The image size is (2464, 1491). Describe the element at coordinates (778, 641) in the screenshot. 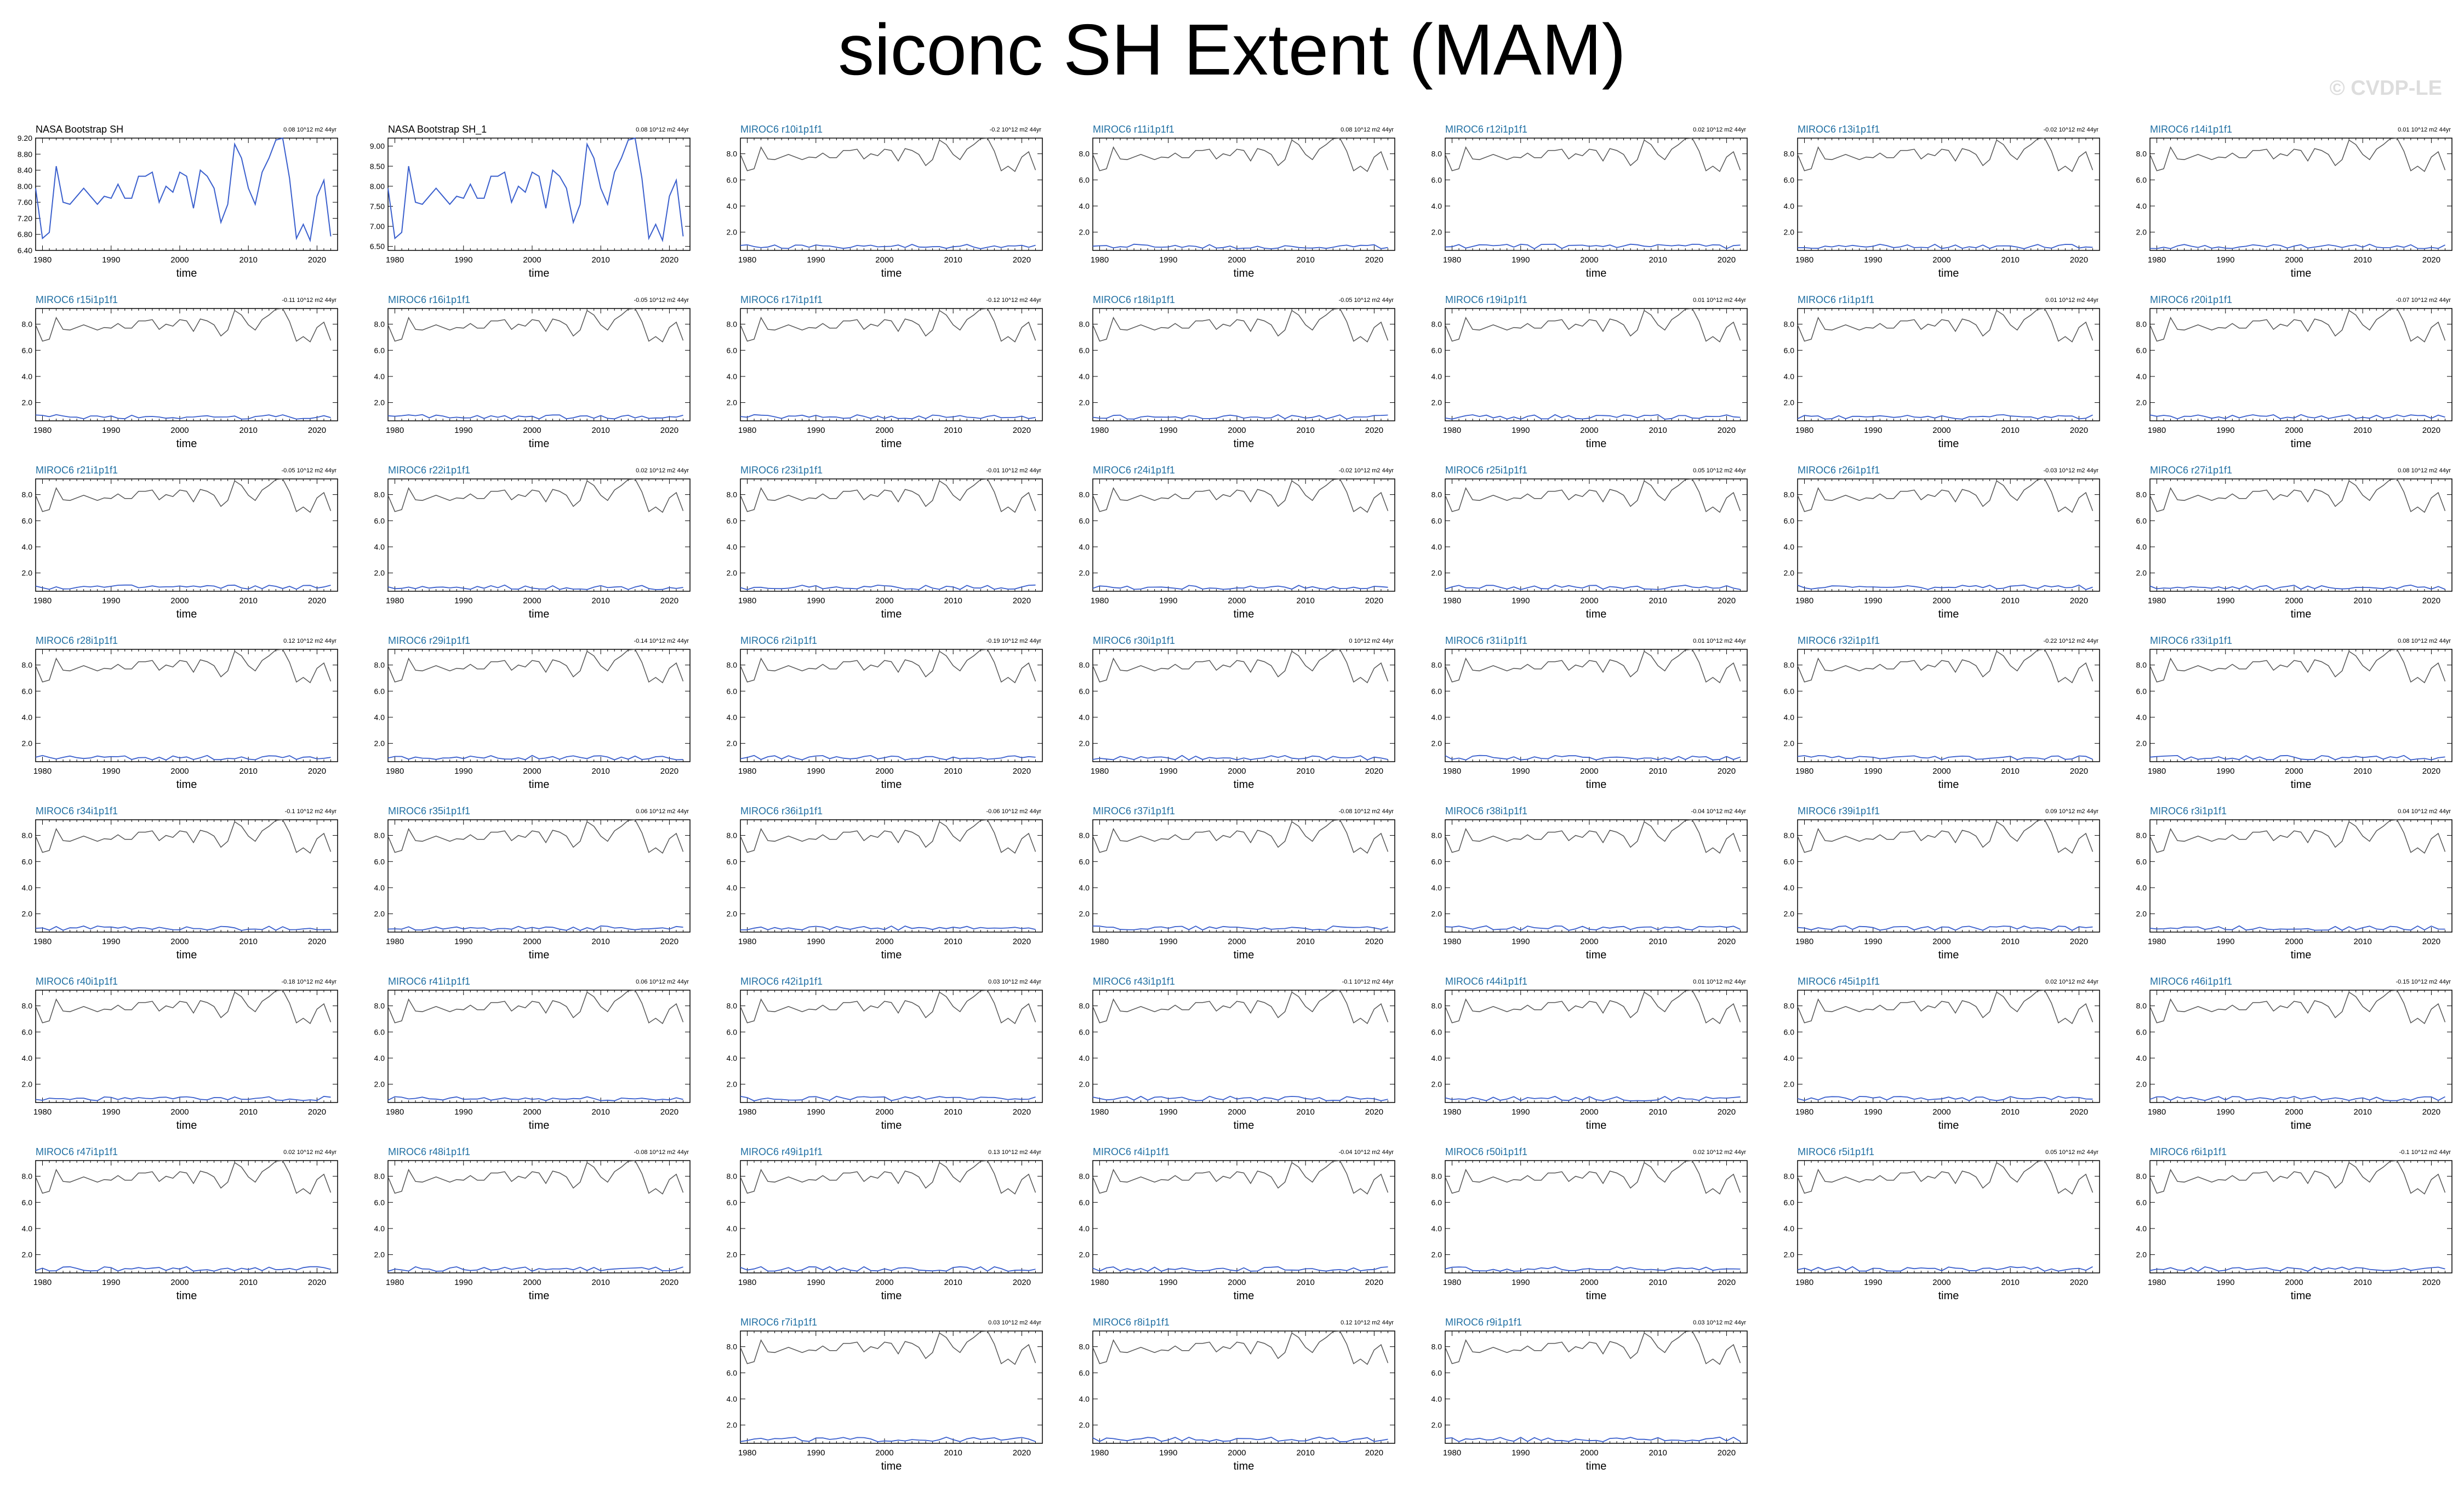

I see `panel-title: MIROC6 r2i1p1f1` at that location.